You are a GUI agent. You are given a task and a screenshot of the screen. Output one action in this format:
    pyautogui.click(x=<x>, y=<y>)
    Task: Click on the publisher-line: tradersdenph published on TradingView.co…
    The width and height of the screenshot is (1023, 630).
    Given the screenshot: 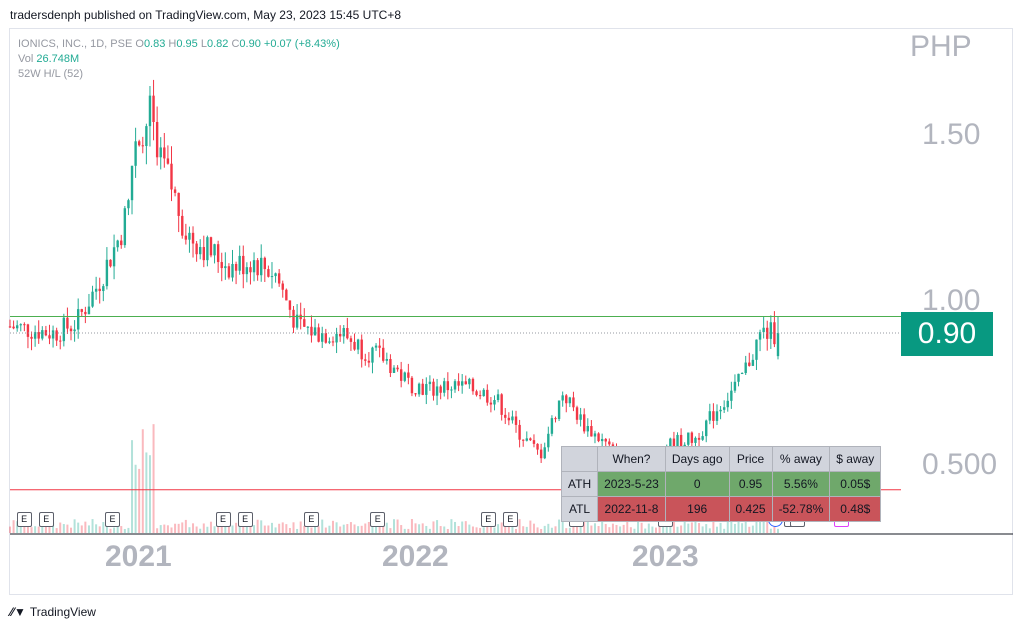 What is the action you would take?
    pyautogui.click(x=206, y=15)
    